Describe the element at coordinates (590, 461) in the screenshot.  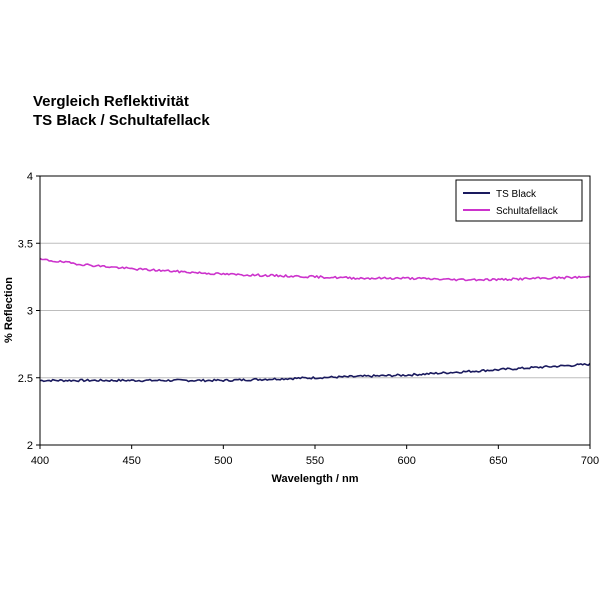
I see `x-tick-label: 700` at that location.